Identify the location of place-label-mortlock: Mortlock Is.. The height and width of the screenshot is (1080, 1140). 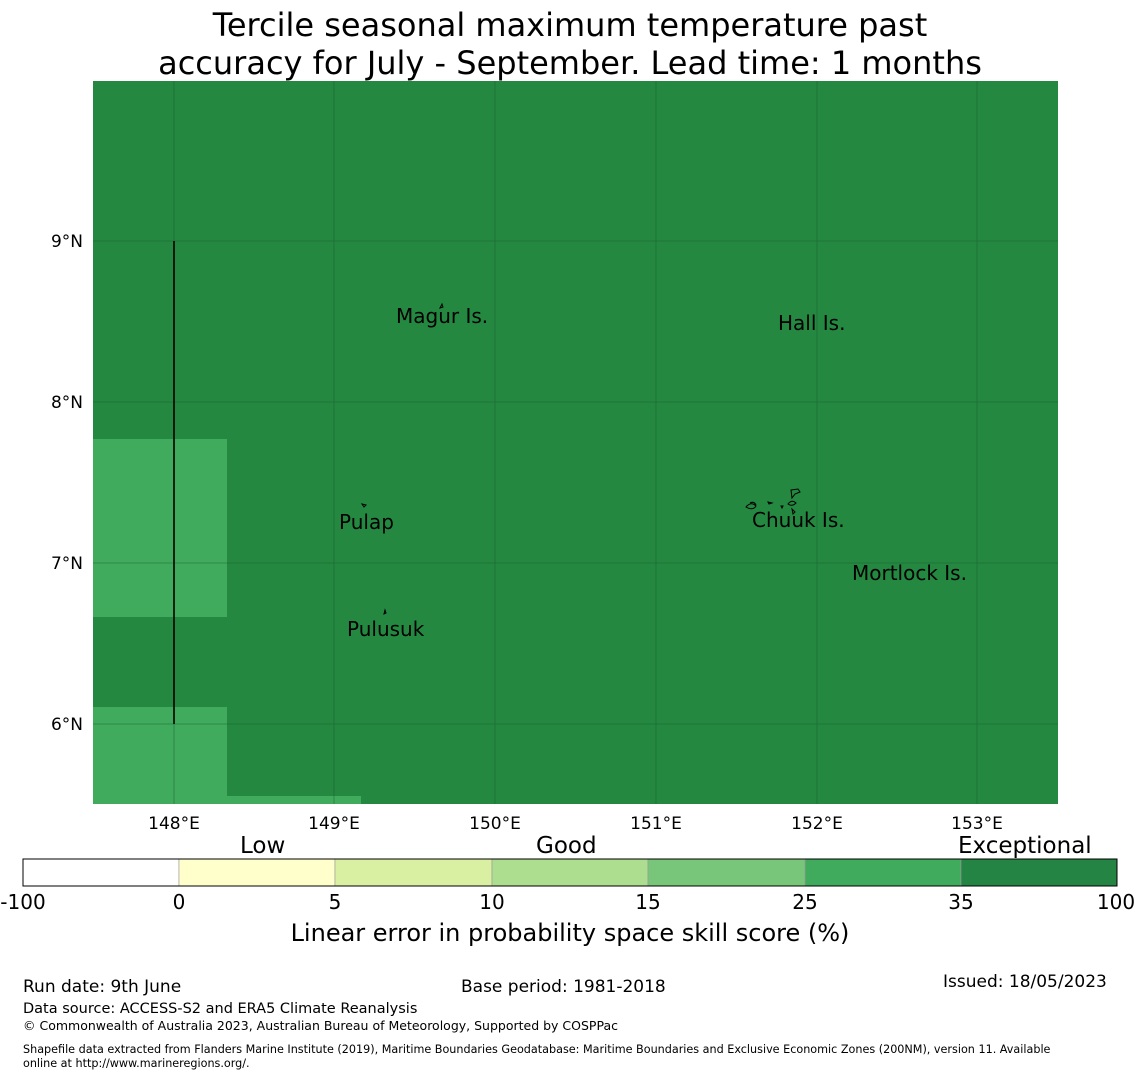
(909, 573).